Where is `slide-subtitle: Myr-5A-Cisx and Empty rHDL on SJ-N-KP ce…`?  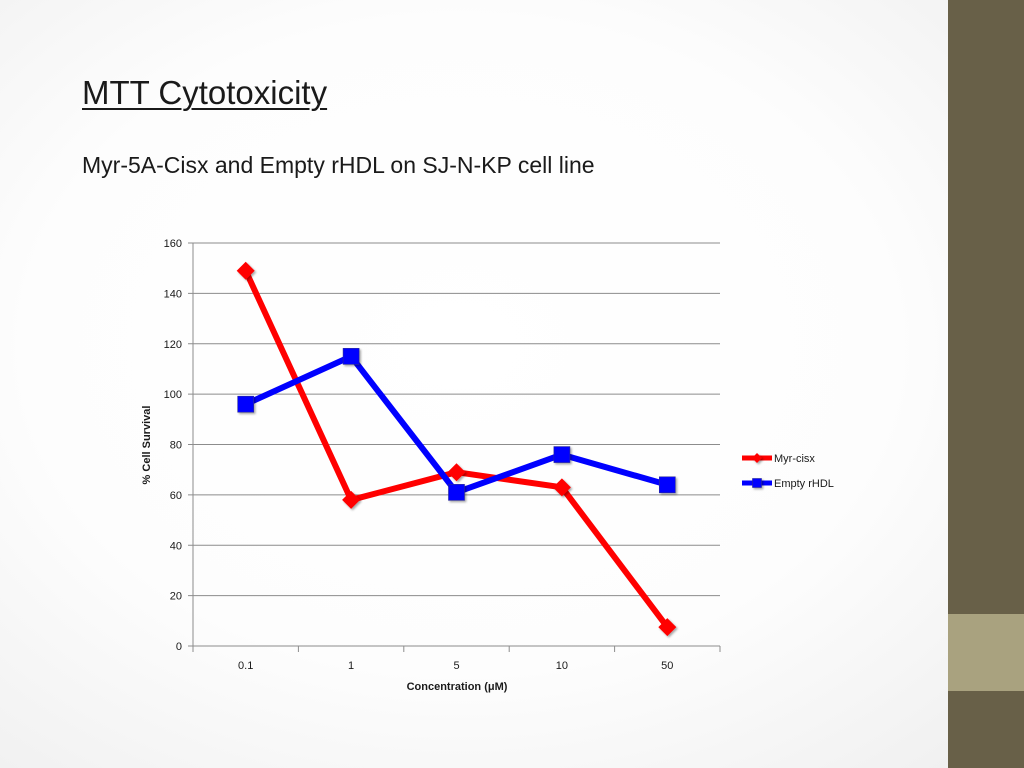 slide-subtitle: Myr-5A-Cisx and Empty rHDL on SJ-N-KP ce… is located at coordinates (338, 165).